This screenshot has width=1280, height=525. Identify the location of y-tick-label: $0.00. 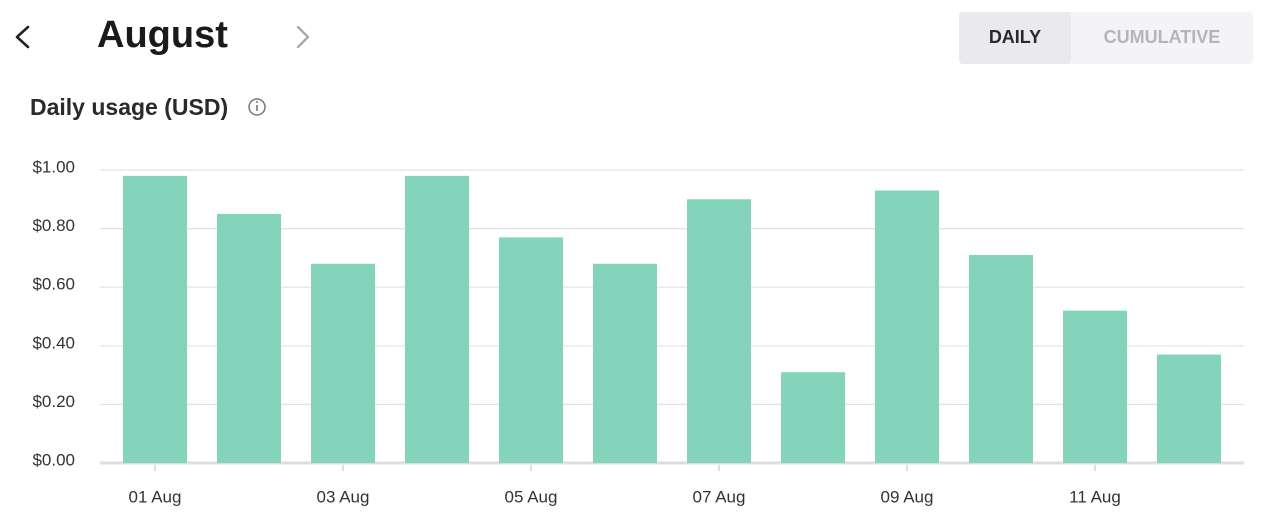
(53, 459).